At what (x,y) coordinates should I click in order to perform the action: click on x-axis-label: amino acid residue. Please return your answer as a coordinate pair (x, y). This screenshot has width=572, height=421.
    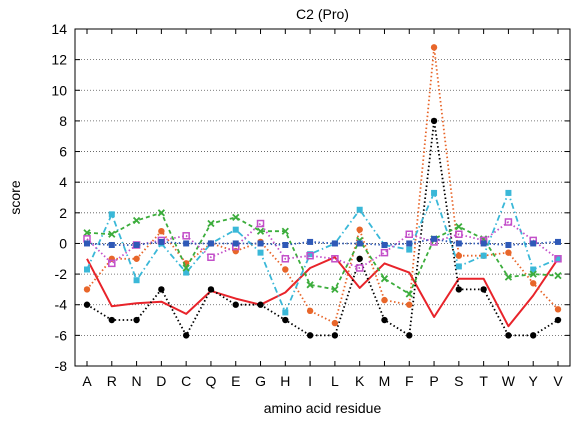
    Looking at the image, I should click on (323, 408).